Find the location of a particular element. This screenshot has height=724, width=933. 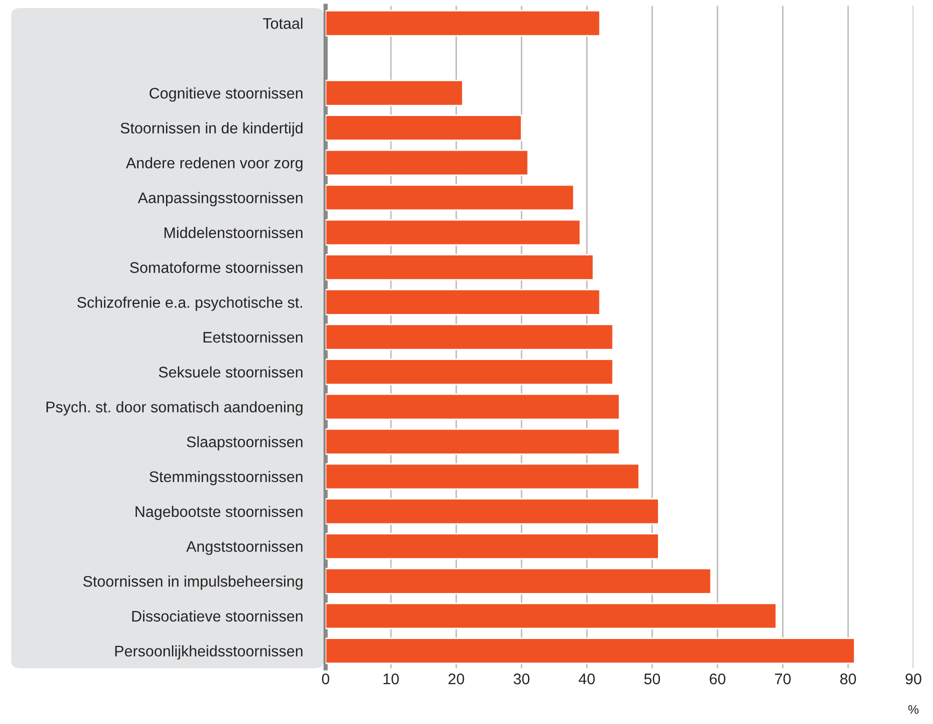

y-tick-label: Persoonlijkheidsstoornissen is located at coordinates (208, 652).